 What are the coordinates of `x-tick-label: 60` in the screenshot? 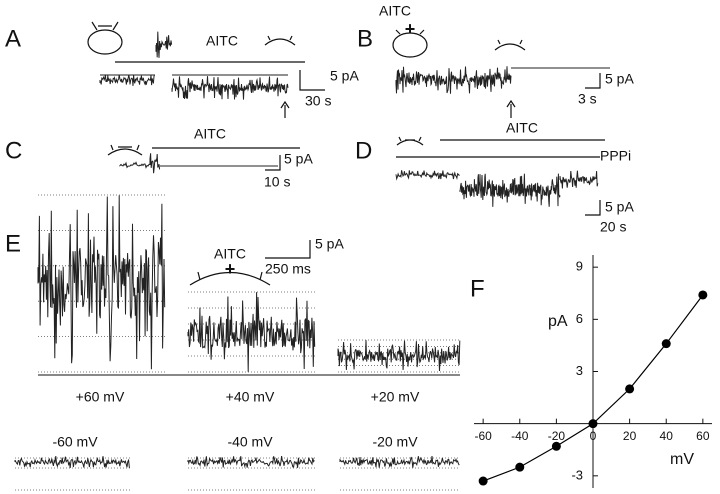 It's located at (703, 436).